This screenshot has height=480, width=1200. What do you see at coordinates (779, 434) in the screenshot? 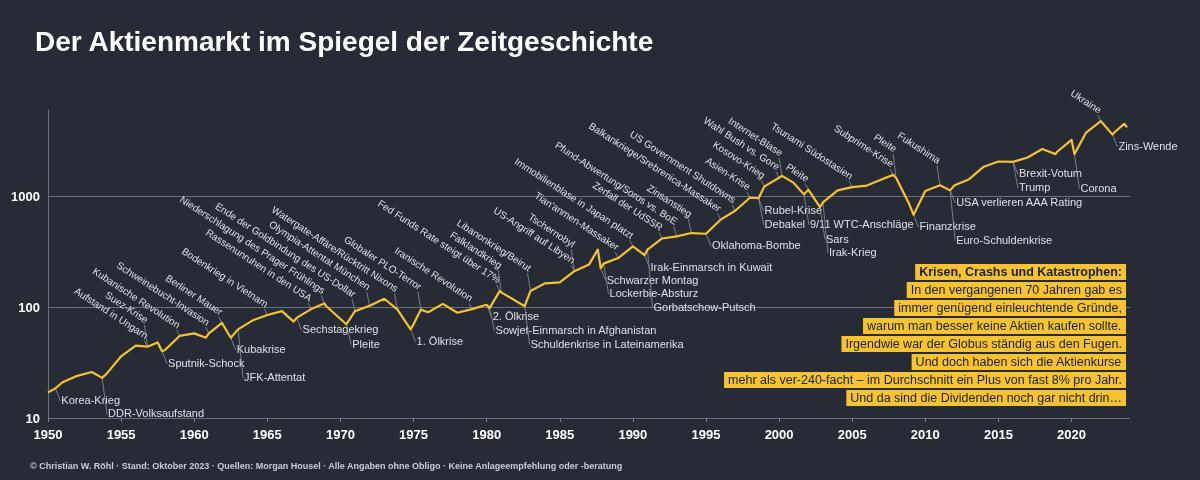
I see `x-tick-label: 2000` at bounding box center [779, 434].